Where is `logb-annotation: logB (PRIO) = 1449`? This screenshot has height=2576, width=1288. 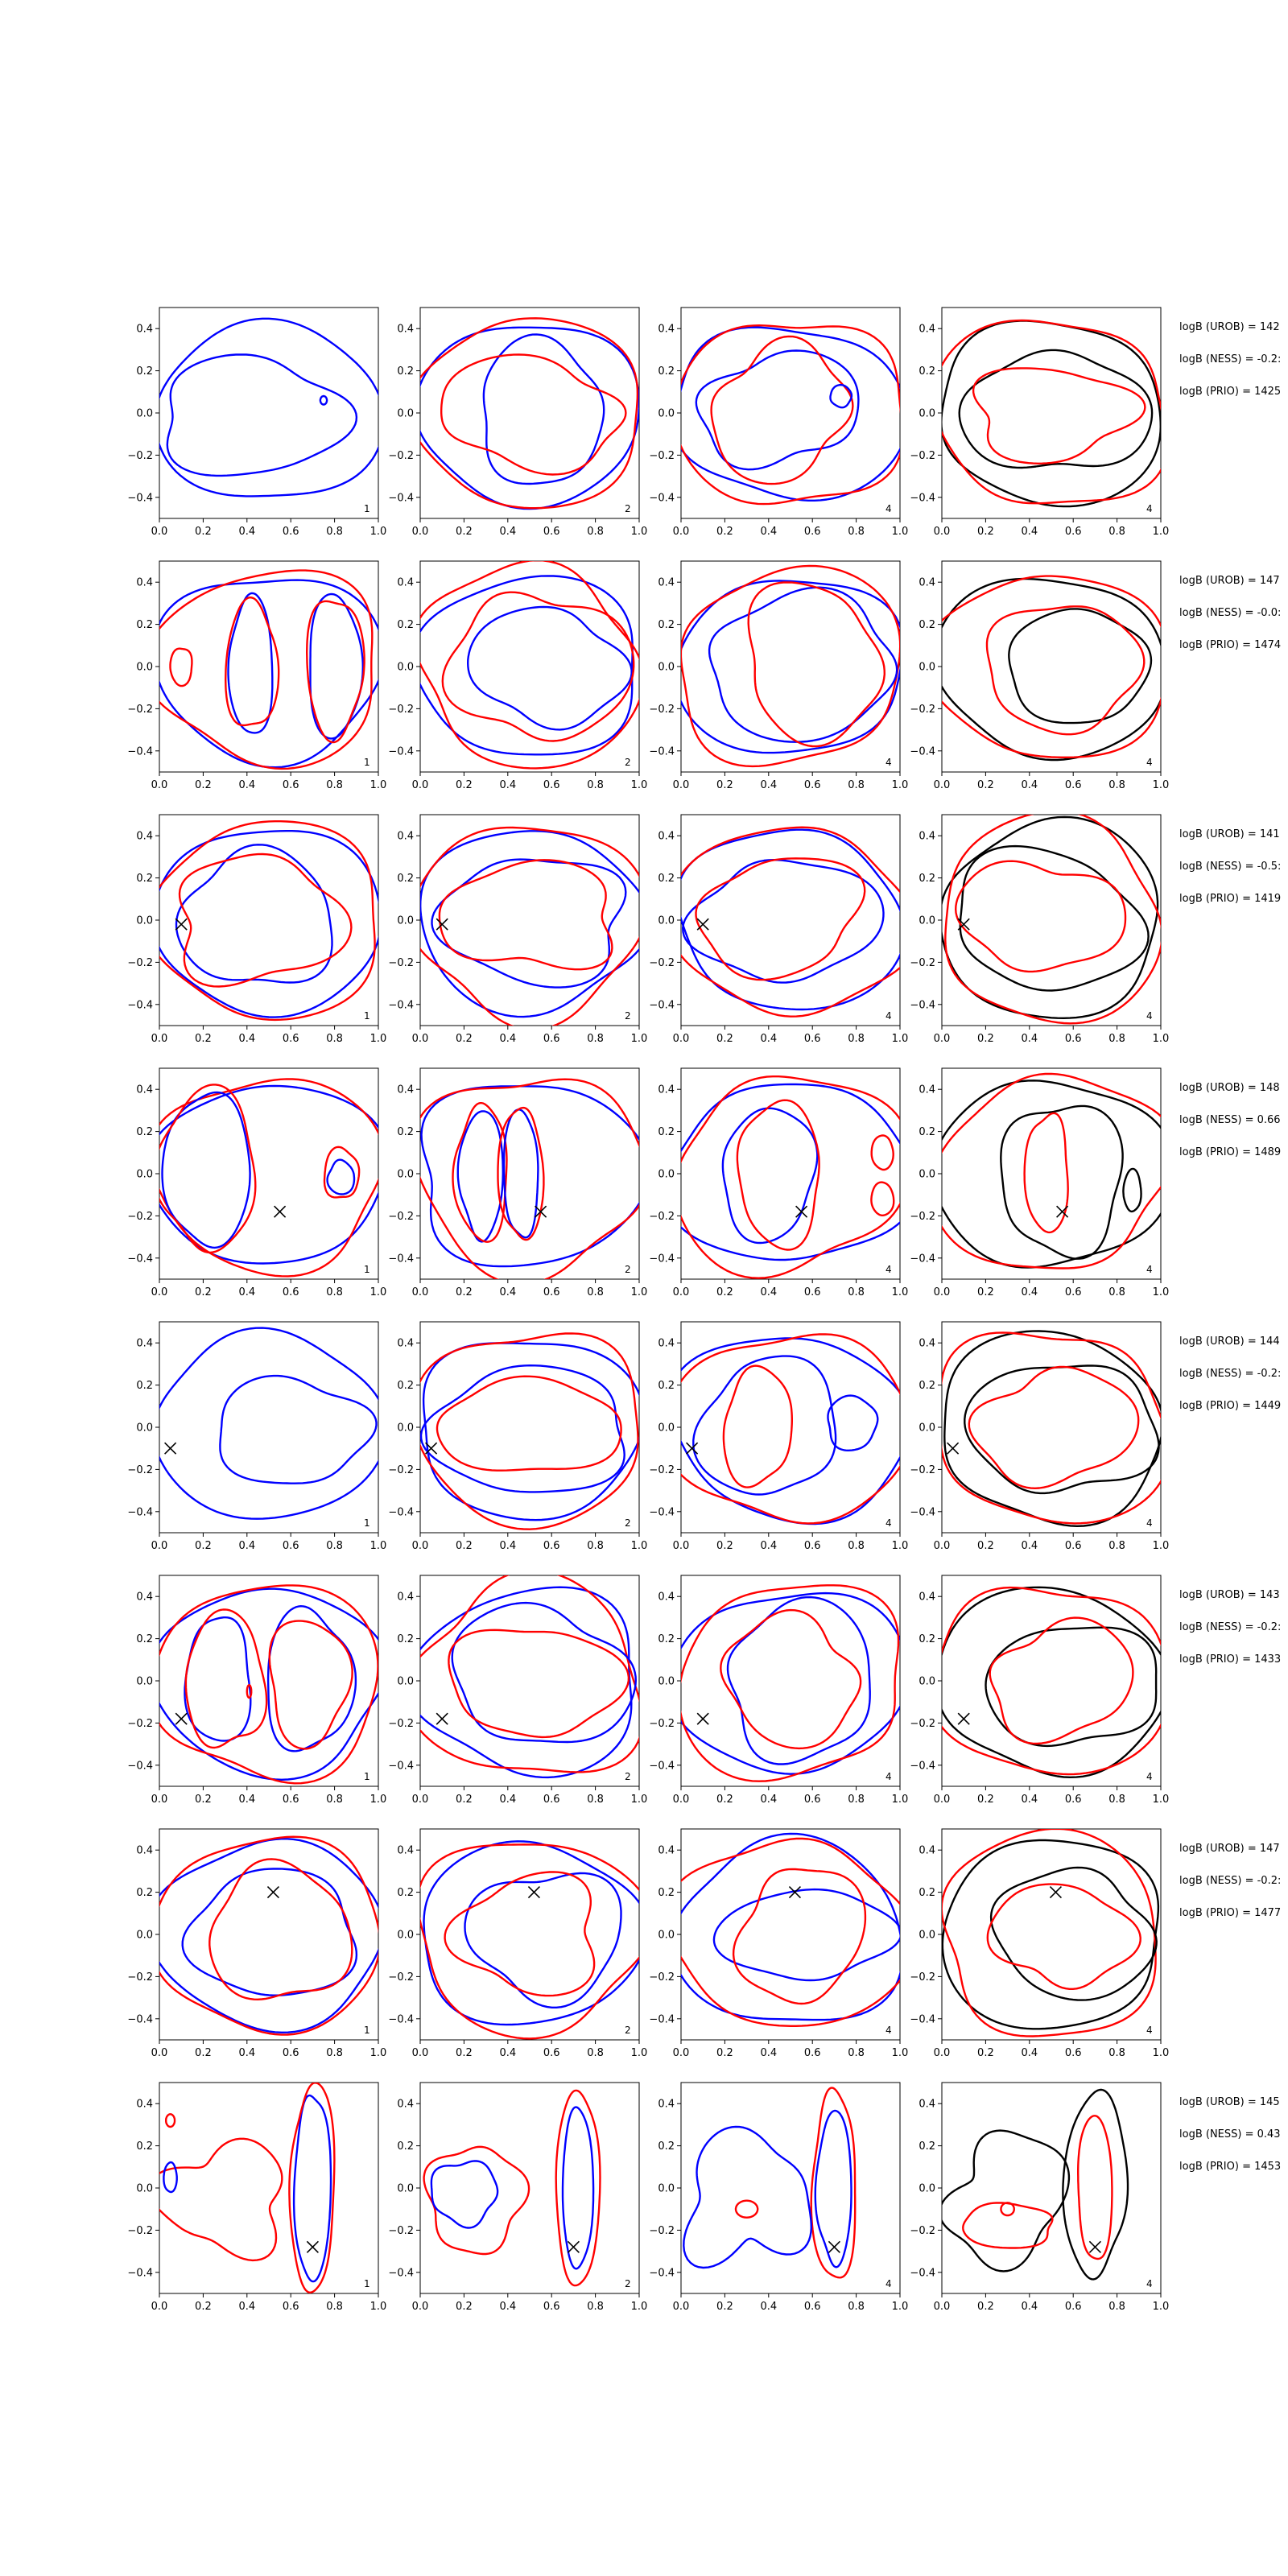 logb-annotation: logB (PRIO) = 1449 is located at coordinates (1230, 1406).